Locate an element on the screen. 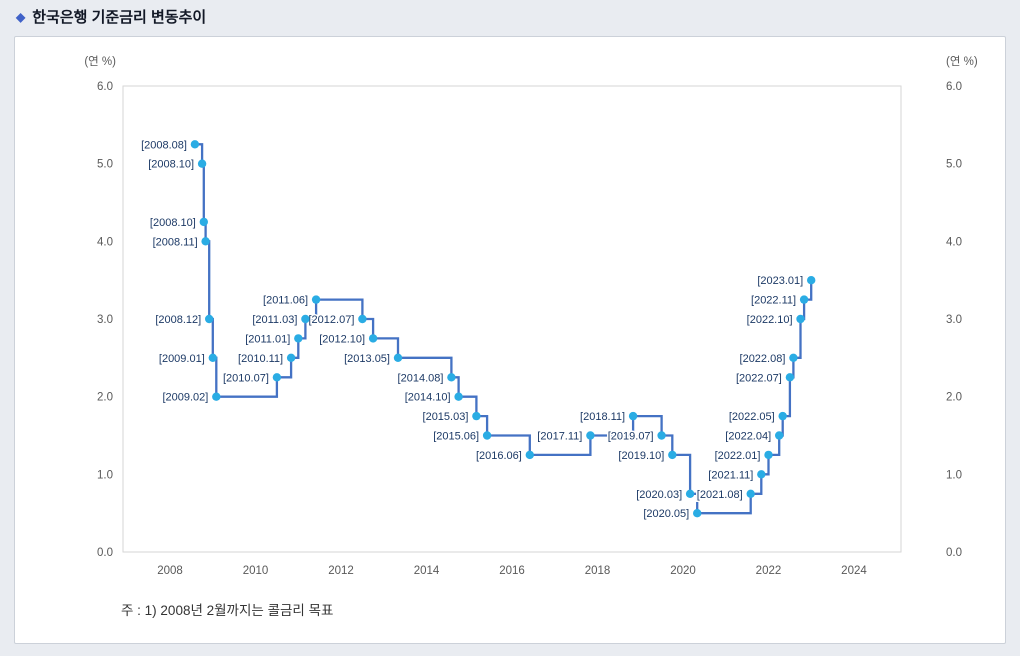 The height and width of the screenshot is (656, 1020). x-tick: 2012 is located at coordinates (341, 571).